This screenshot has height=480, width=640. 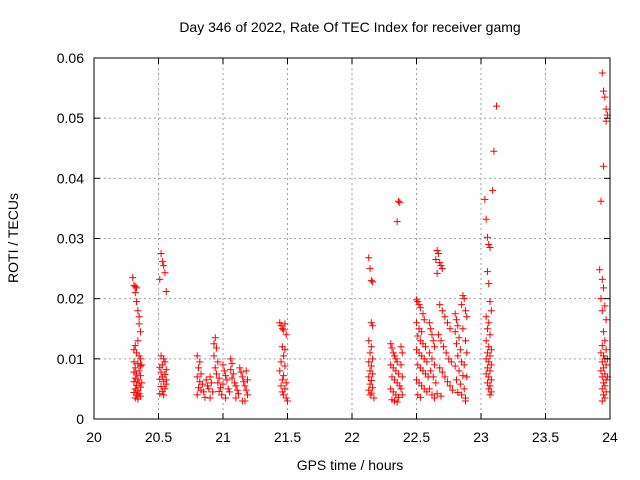 What do you see at coordinates (70, 178) in the screenshot?
I see `y-tick-label: 0.04` at bounding box center [70, 178].